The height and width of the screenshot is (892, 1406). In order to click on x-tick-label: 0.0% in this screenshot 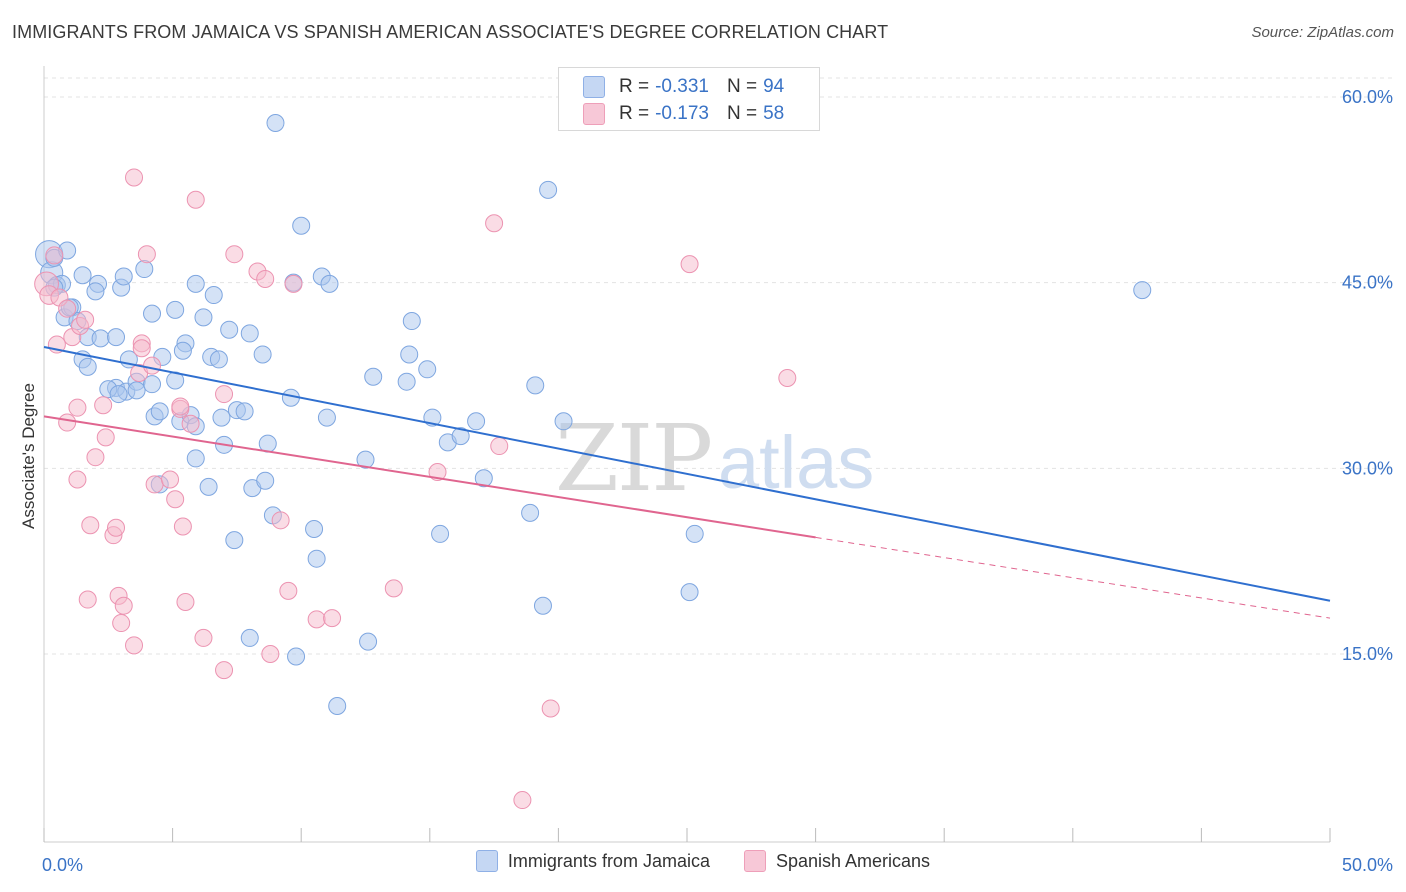, I will do `click(62, 865)`.